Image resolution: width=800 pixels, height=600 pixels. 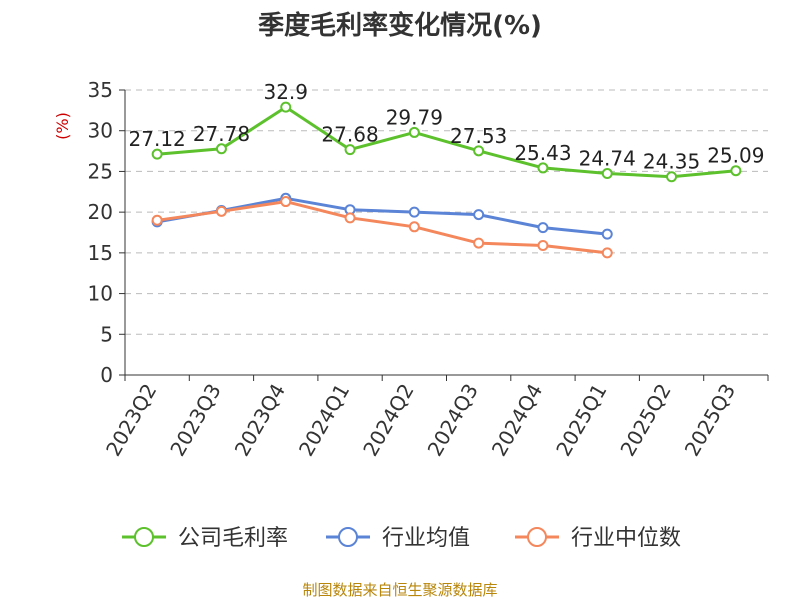 I want to click on x-tick-label: 2024Q2, so click(x=388, y=420).